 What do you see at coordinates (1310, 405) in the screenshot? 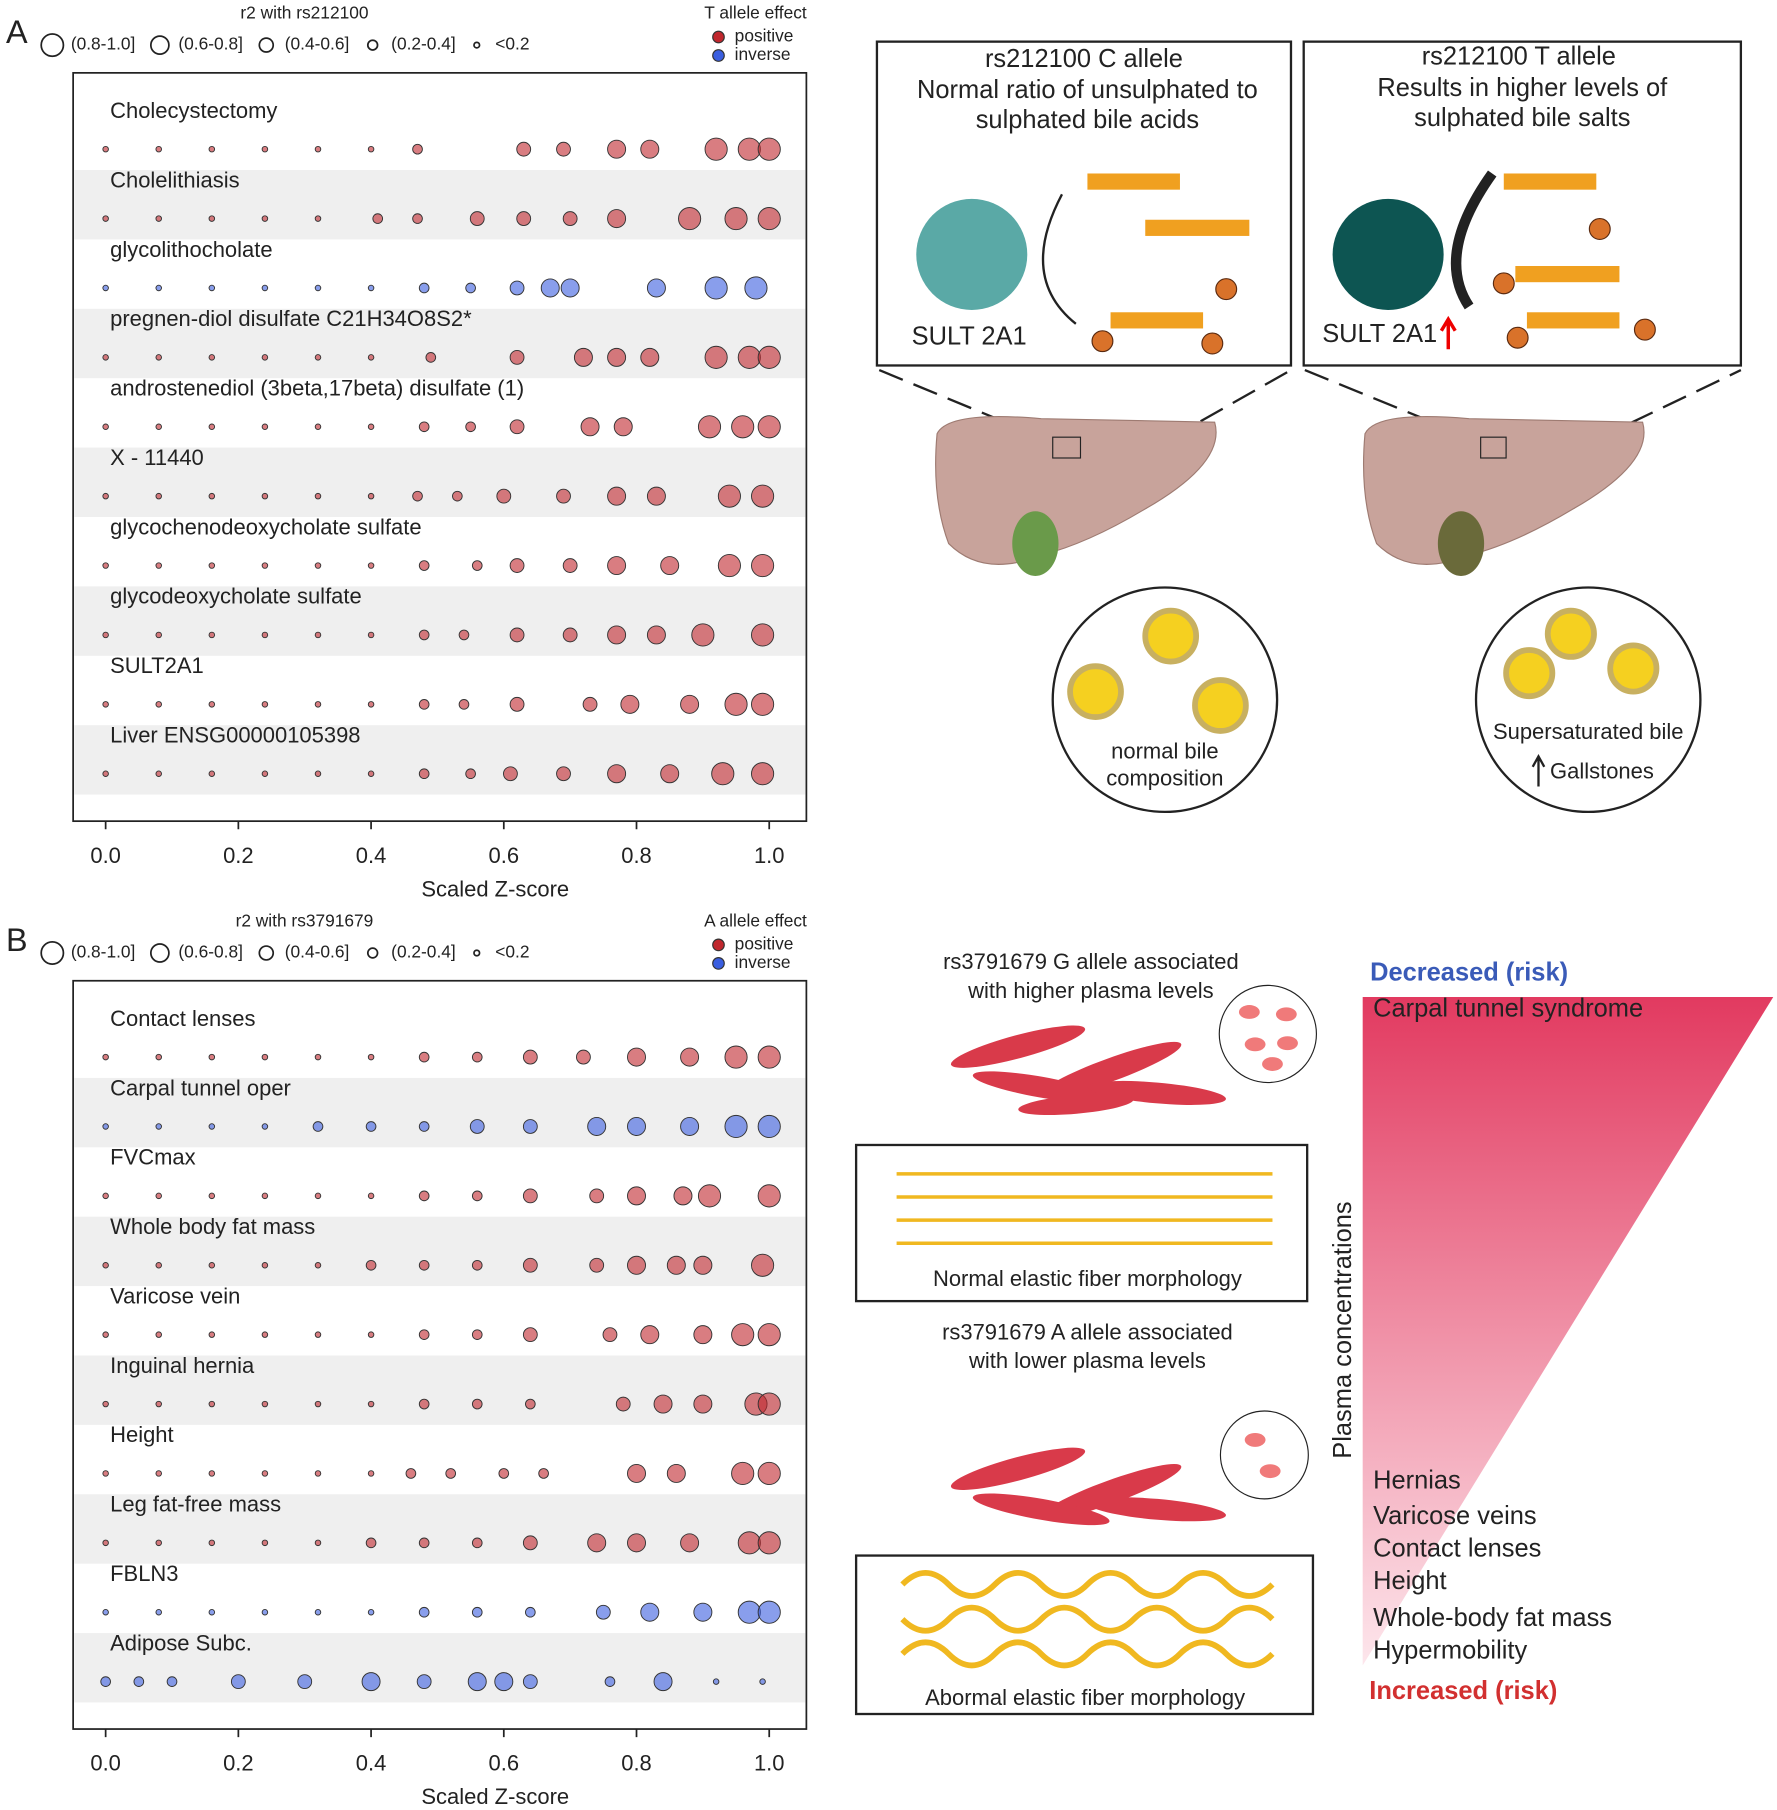
I see `zoom-lines` at bounding box center [1310, 405].